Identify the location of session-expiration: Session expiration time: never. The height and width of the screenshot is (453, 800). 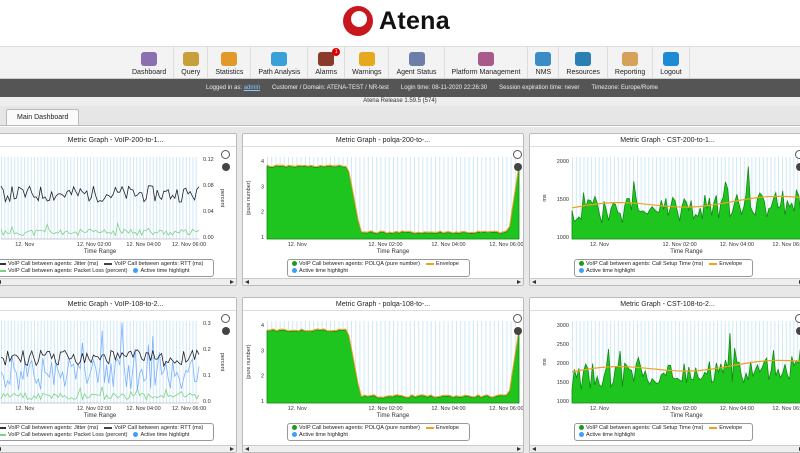
(539, 88).